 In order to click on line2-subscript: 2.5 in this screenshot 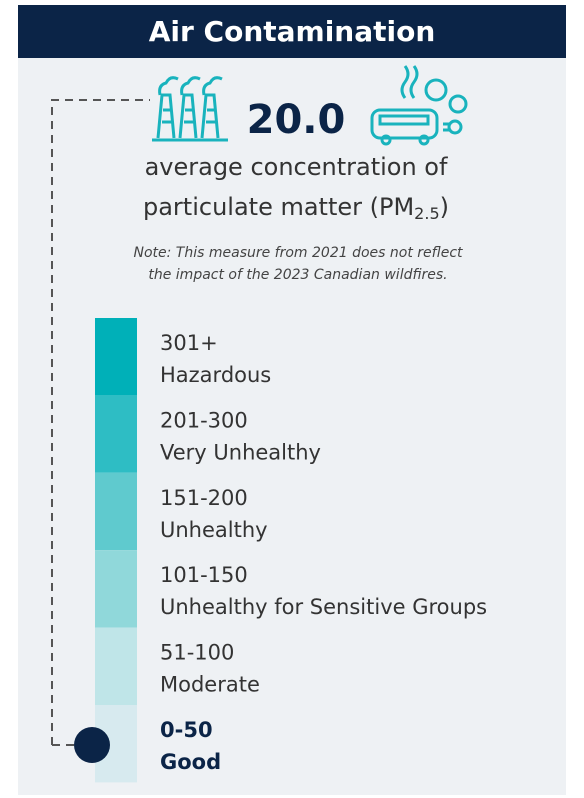, I will do `click(426, 213)`.